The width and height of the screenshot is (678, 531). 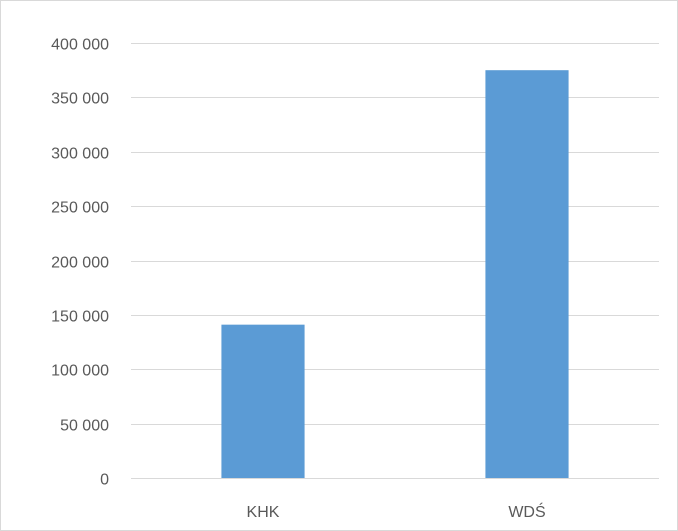 I want to click on y-tick-label: 250 000, so click(x=80, y=208).